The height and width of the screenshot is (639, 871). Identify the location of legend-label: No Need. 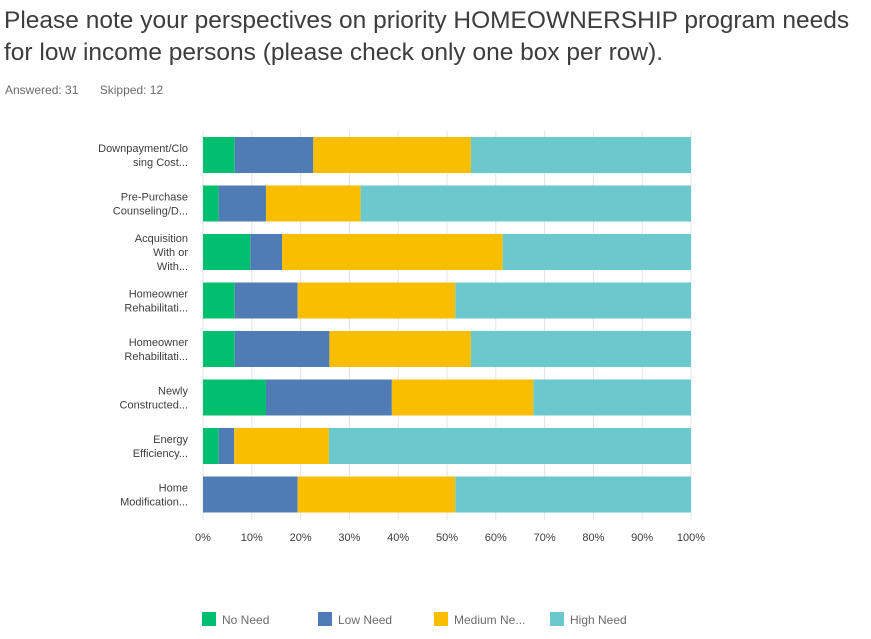
(245, 620).